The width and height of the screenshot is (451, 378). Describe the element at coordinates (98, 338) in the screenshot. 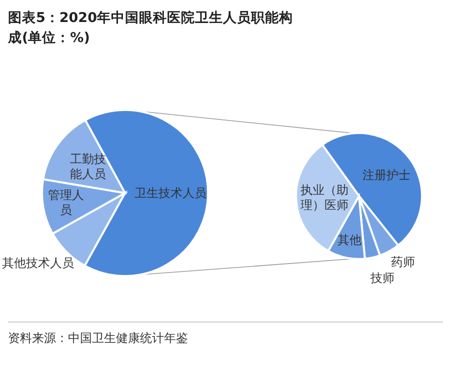

I see `text: 资料来源：中国卫生健康统计年鉴` at that location.